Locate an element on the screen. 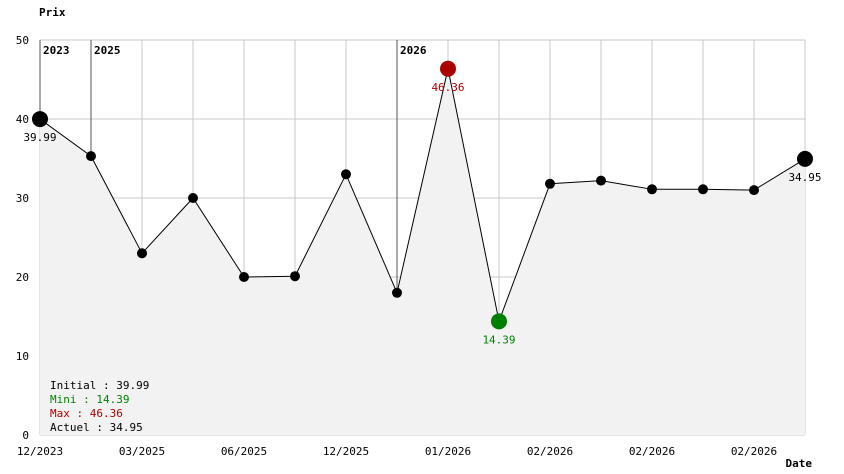 This screenshot has height=474, width=844. year-marker-label: 2025 is located at coordinates (107, 50).